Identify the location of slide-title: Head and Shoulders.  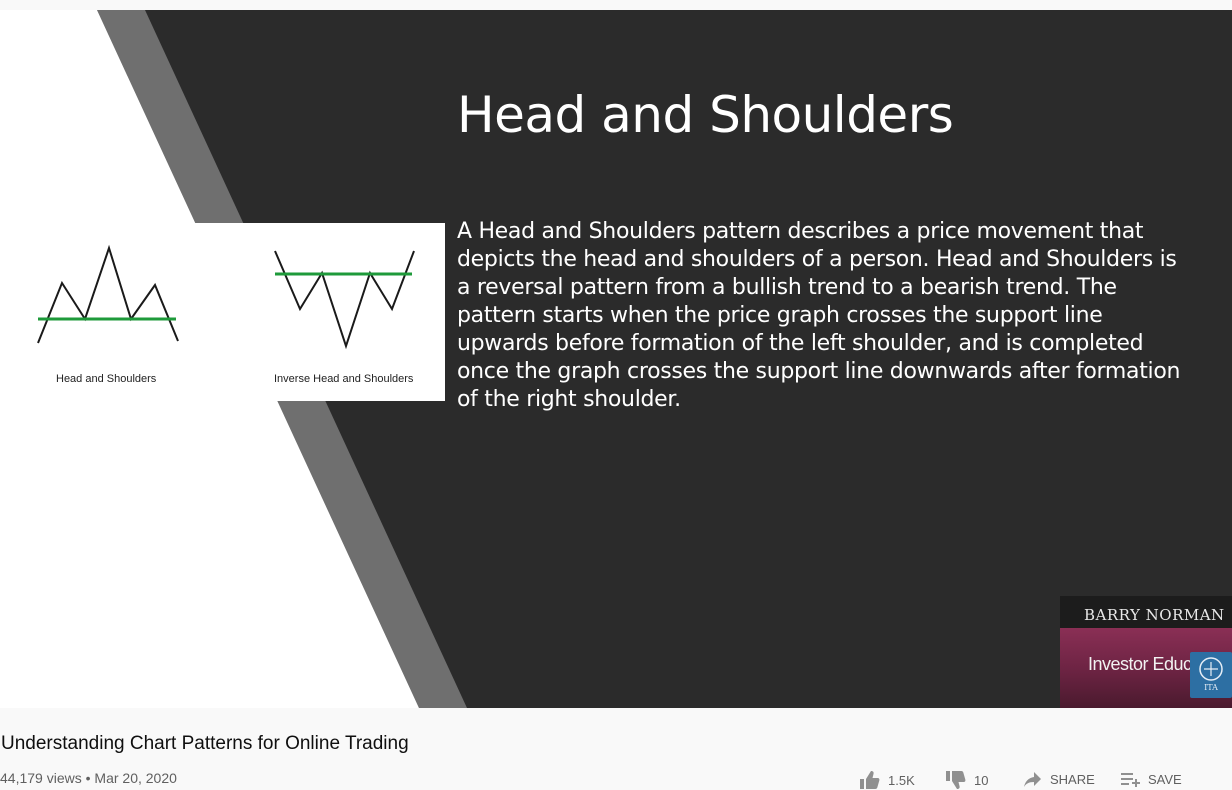
(705, 115).